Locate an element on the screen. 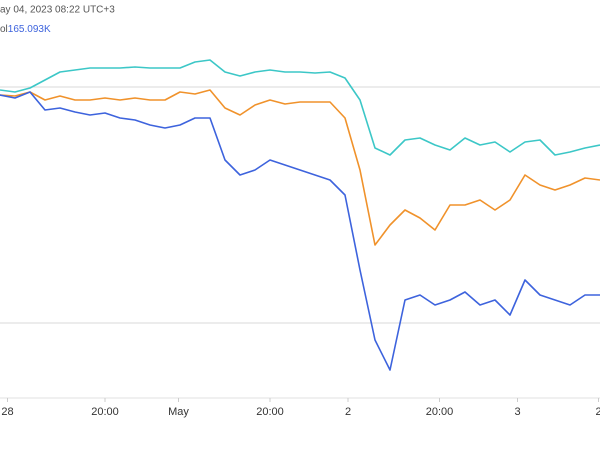  x-tick-label: May is located at coordinates (178, 412).